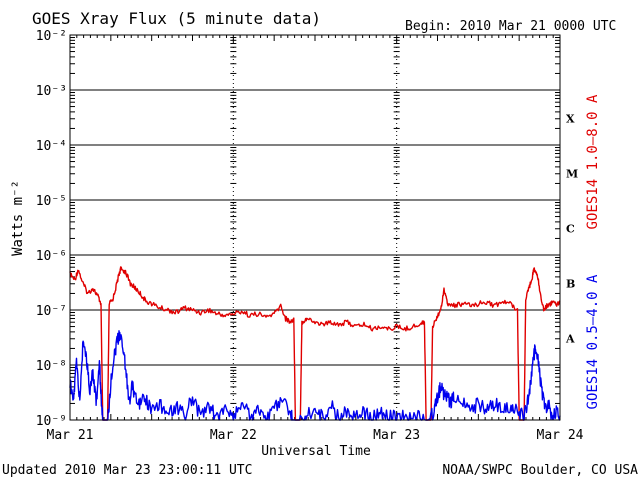 The width and height of the screenshot is (640, 480). I want to click on x-tick-label: Mar 24, so click(560, 435).